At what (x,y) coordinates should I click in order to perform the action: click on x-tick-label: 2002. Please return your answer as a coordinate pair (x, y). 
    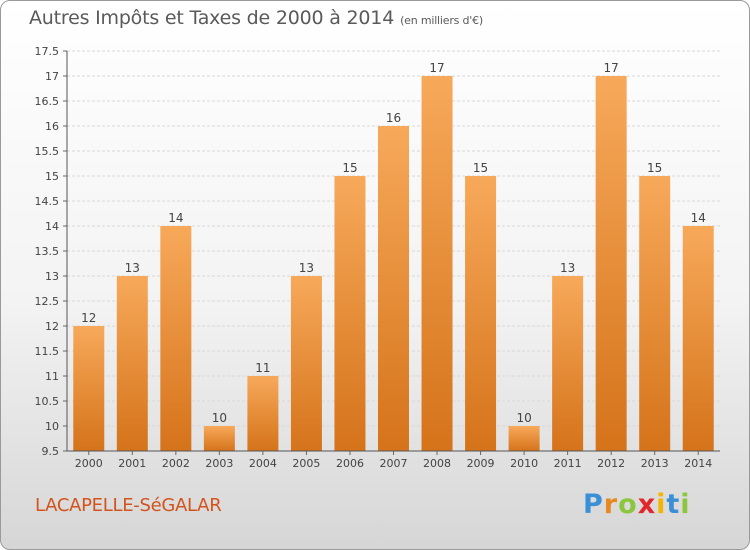
    Looking at the image, I should click on (176, 463).